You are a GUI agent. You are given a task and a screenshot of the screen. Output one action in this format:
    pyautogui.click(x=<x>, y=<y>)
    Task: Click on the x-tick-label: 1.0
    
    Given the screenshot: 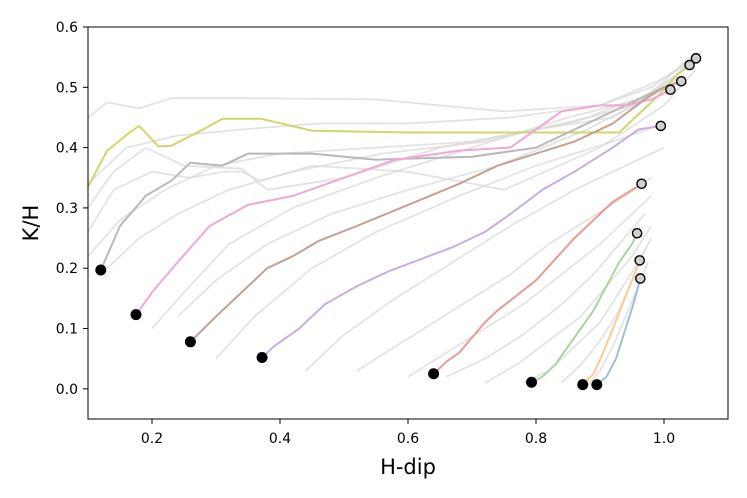 What is the action you would take?
    pyautogui.click(x=664, y=439)
    